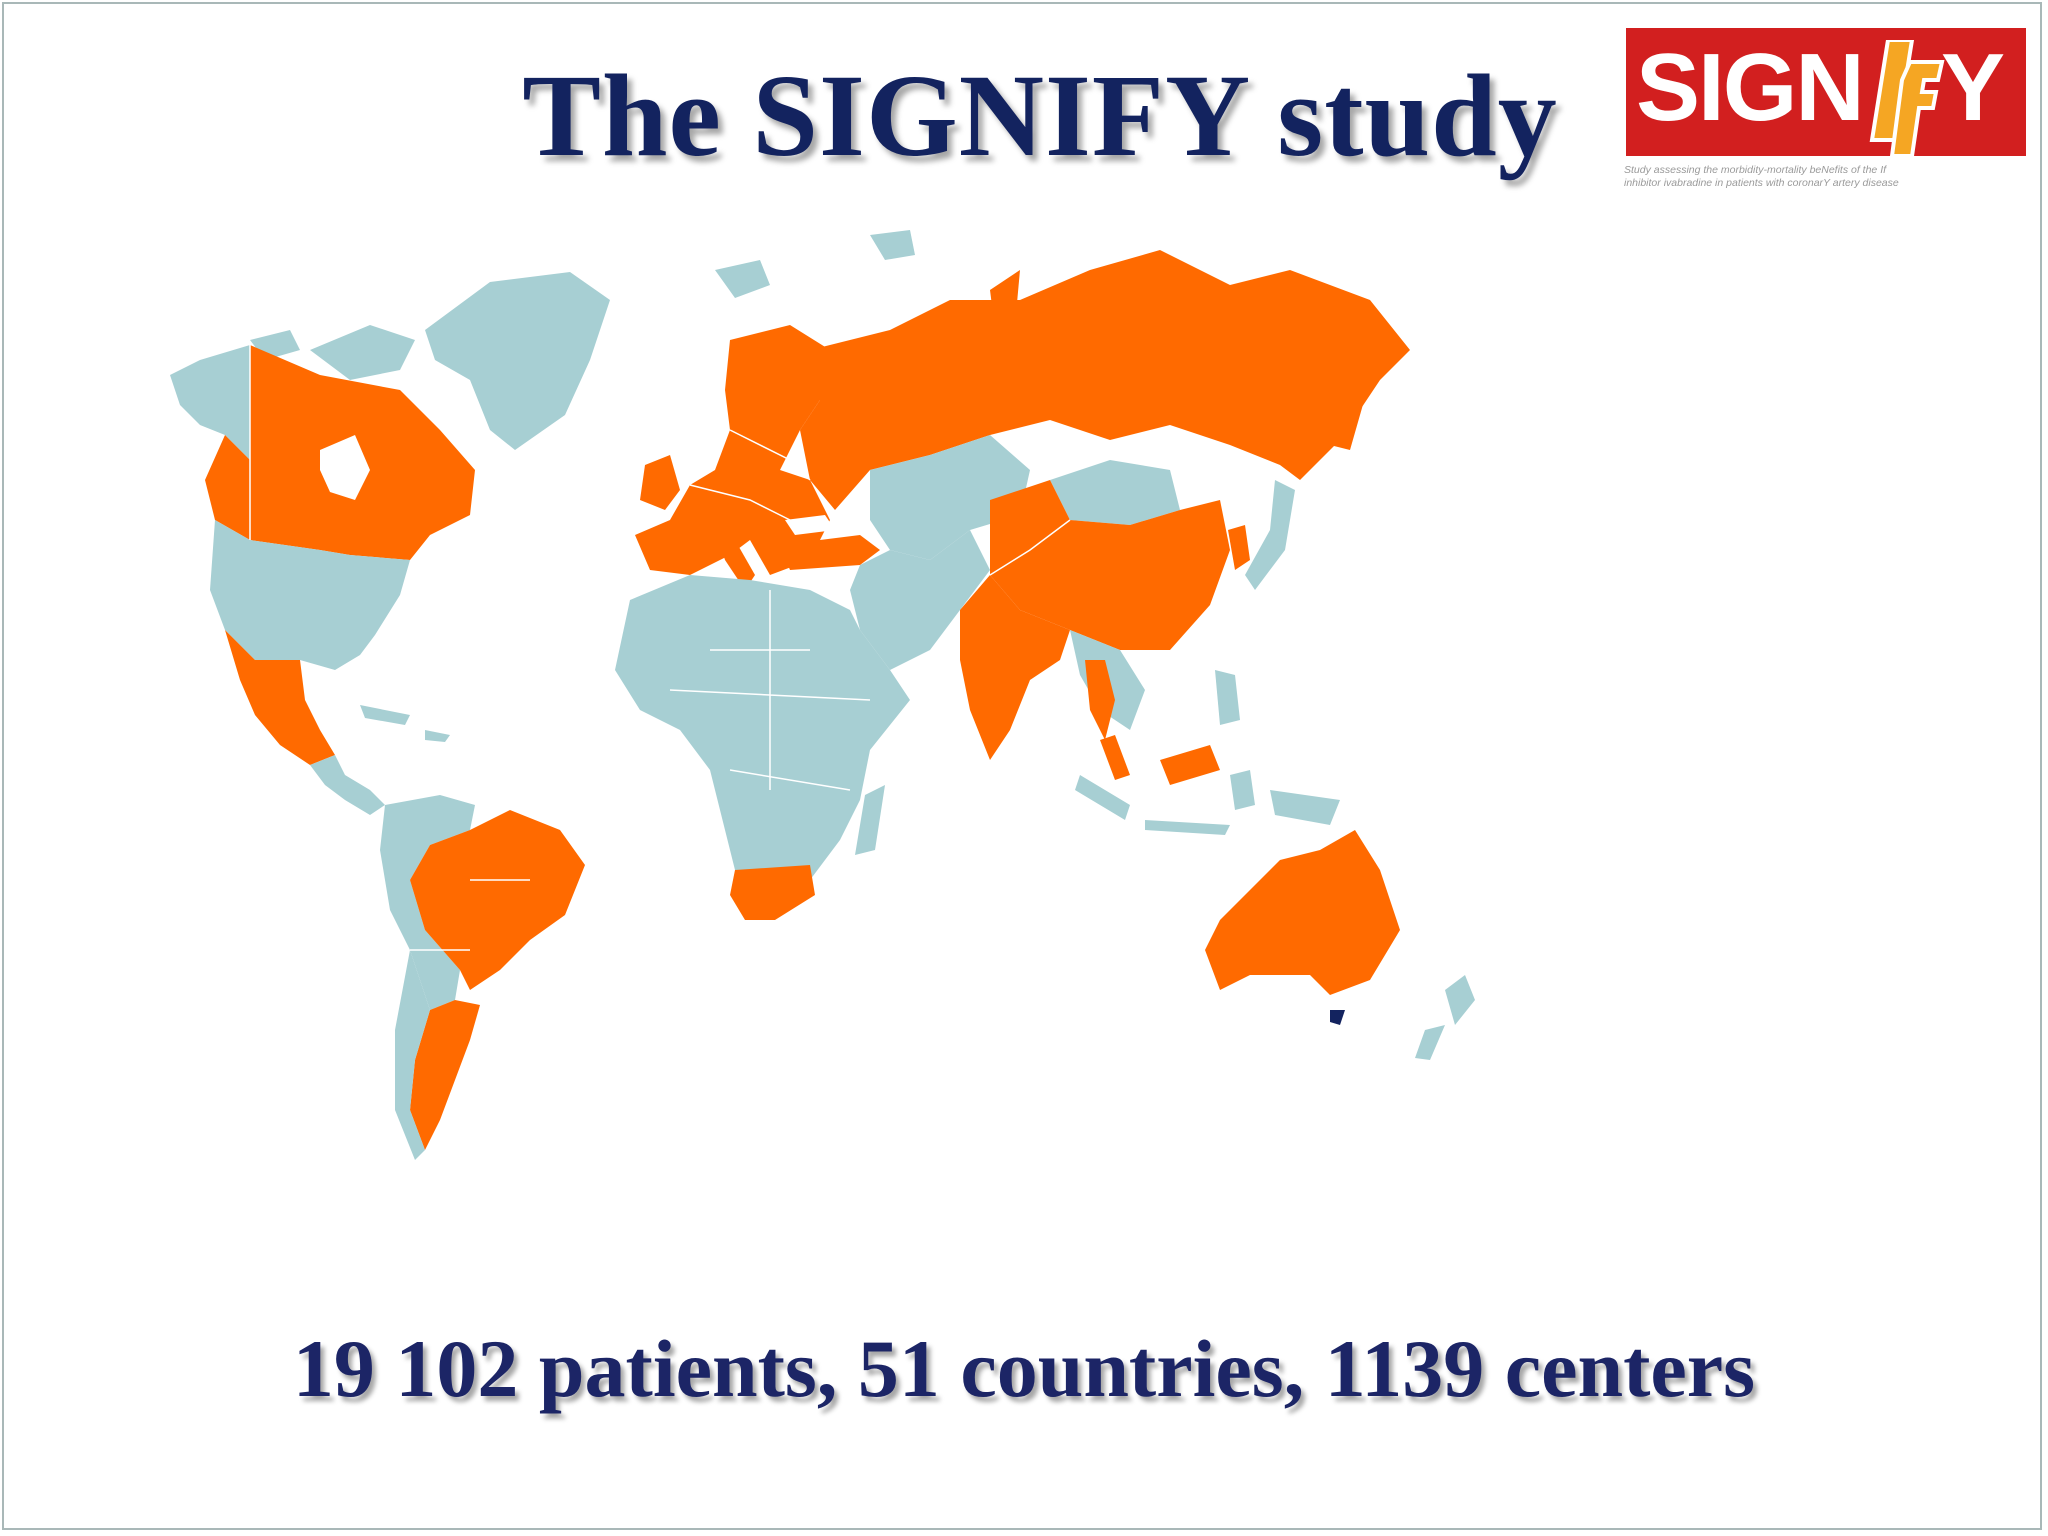  Describe the element at coordinates (920, 600) in the screenshot. I see `region-middle-east` at that location.